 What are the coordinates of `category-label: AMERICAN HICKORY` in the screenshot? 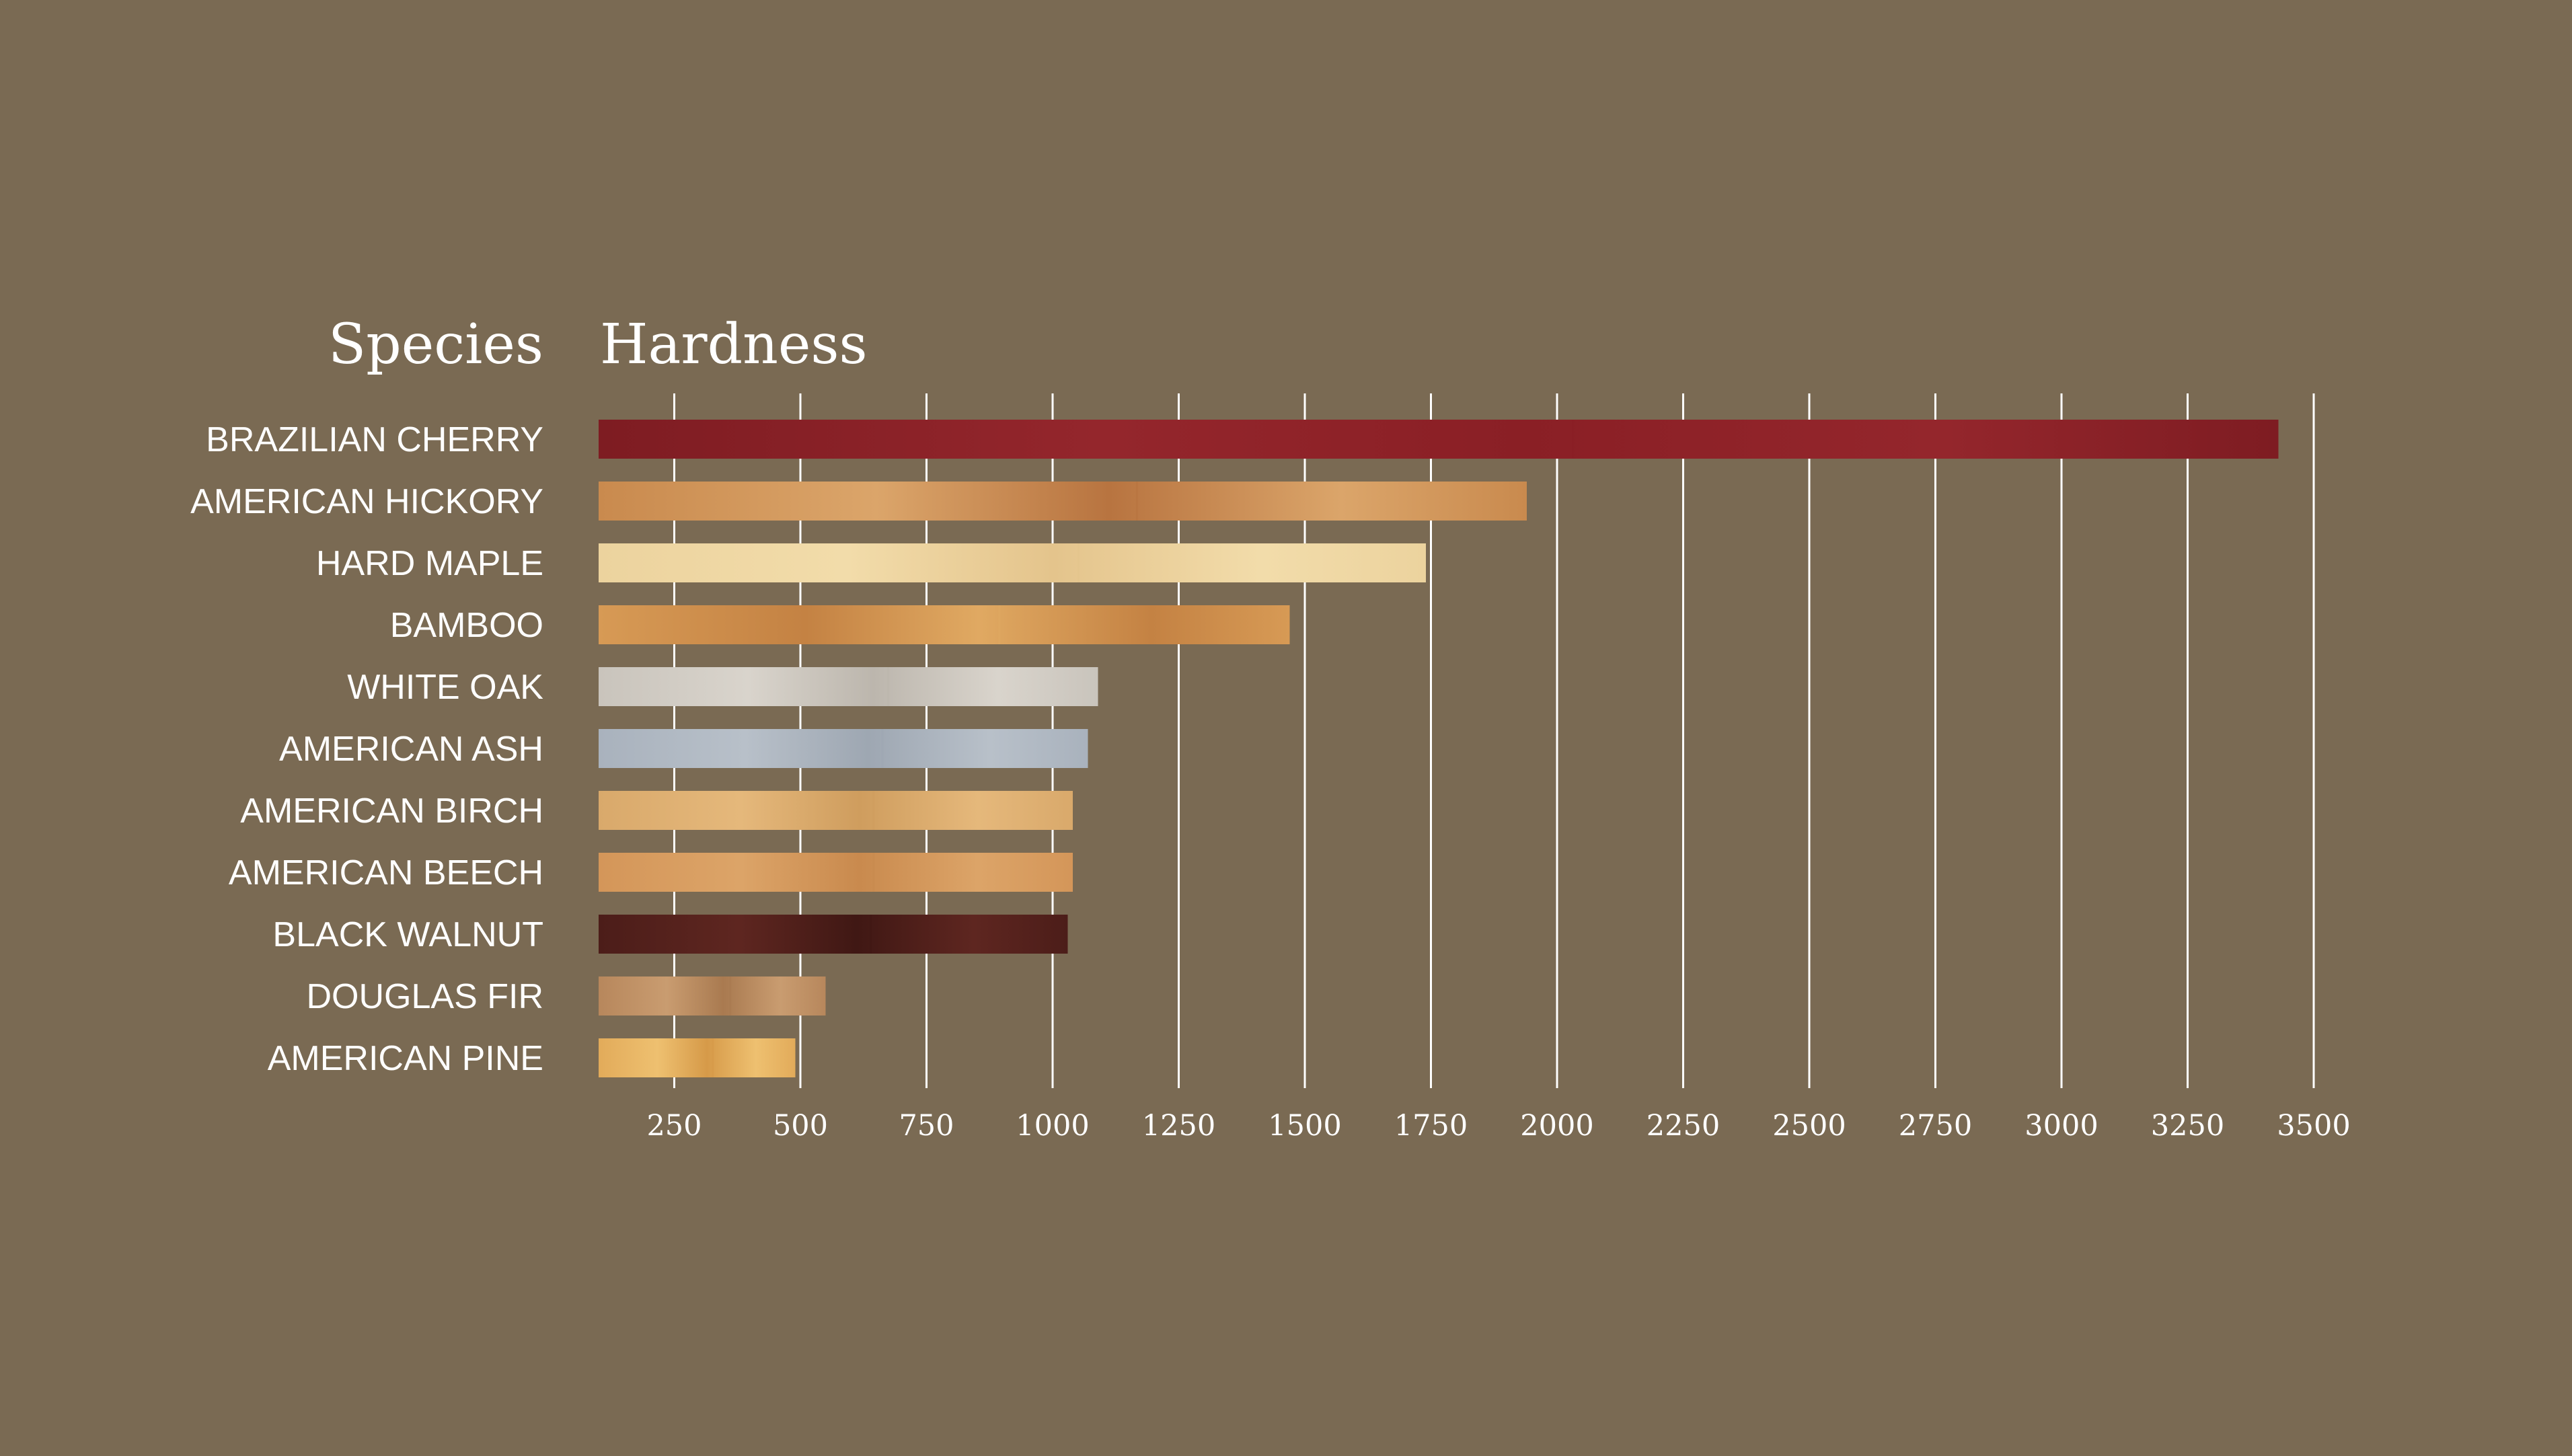 It's located at (367, 501).